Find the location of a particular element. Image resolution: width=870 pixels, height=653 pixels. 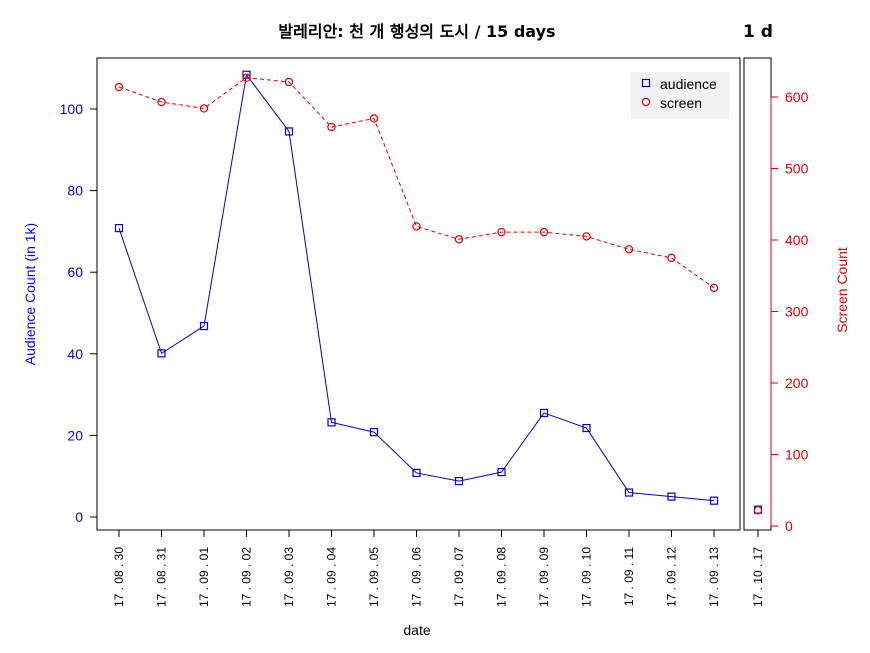

x-axis-tick-label: 17 . 09 . 12 is located at coordinates (672, 577).